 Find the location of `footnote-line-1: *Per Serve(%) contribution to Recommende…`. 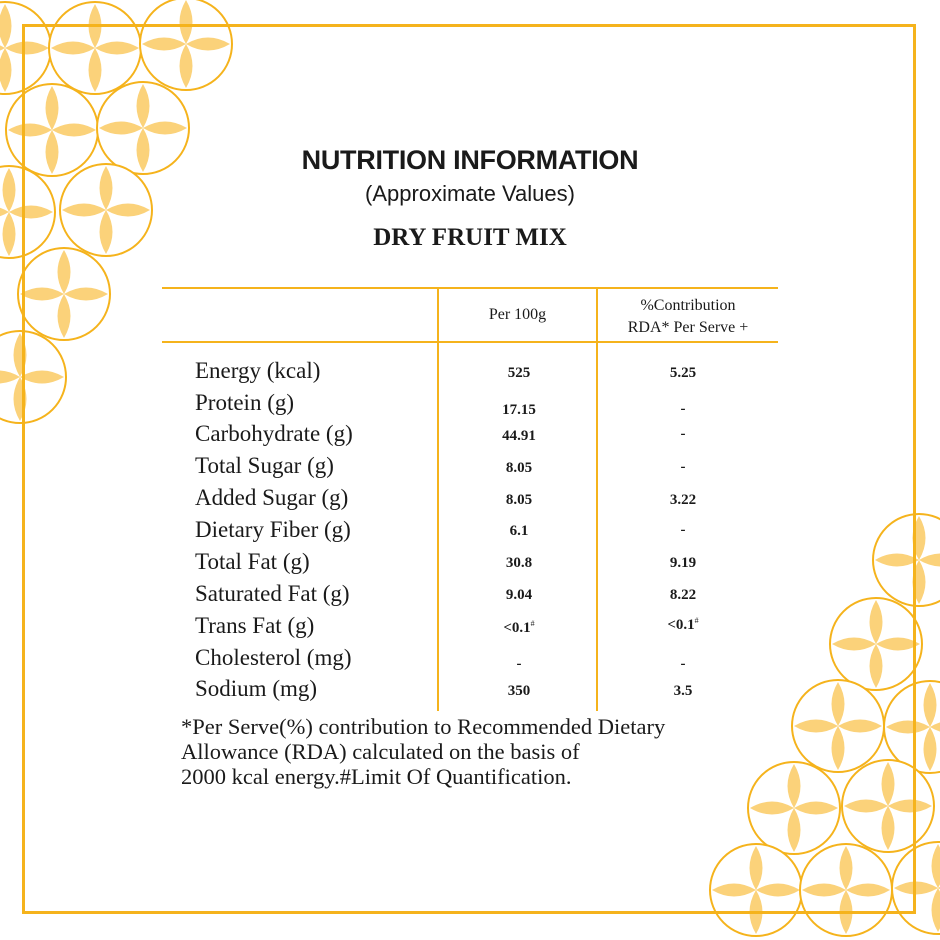

footnote-line-1: *Per Serve(%) contribution to Recommende… is located at coordinates (423, 726).